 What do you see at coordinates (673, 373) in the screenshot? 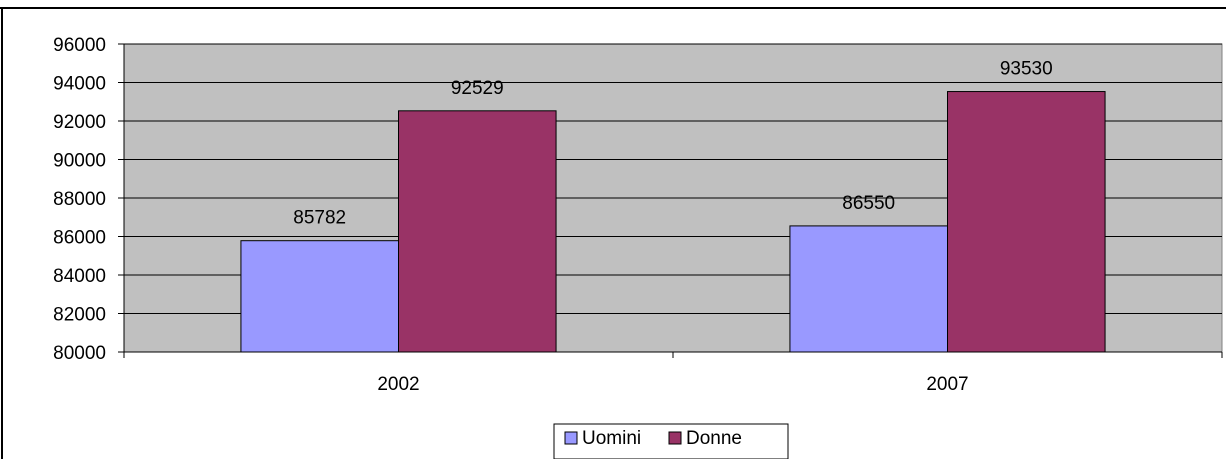
I see `x-axis: 2002 2007` at bounding box center [673, 373].